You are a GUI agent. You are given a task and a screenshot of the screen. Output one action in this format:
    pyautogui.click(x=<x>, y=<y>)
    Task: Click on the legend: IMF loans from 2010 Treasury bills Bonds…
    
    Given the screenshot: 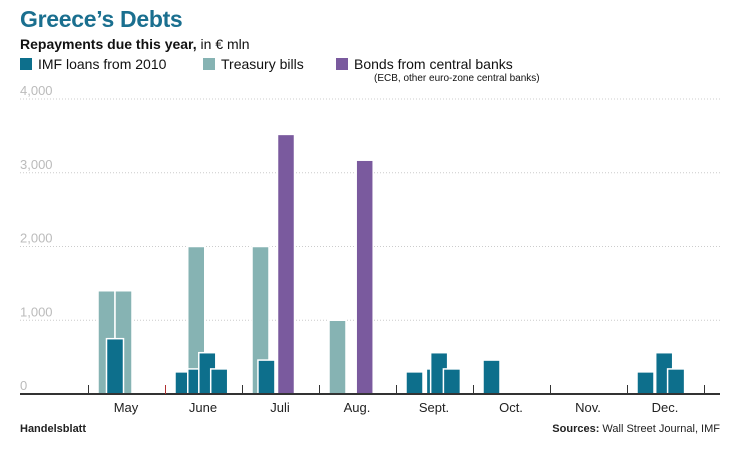 What is the action you would take?
    pyautogui.click(x=370, y=71)
    